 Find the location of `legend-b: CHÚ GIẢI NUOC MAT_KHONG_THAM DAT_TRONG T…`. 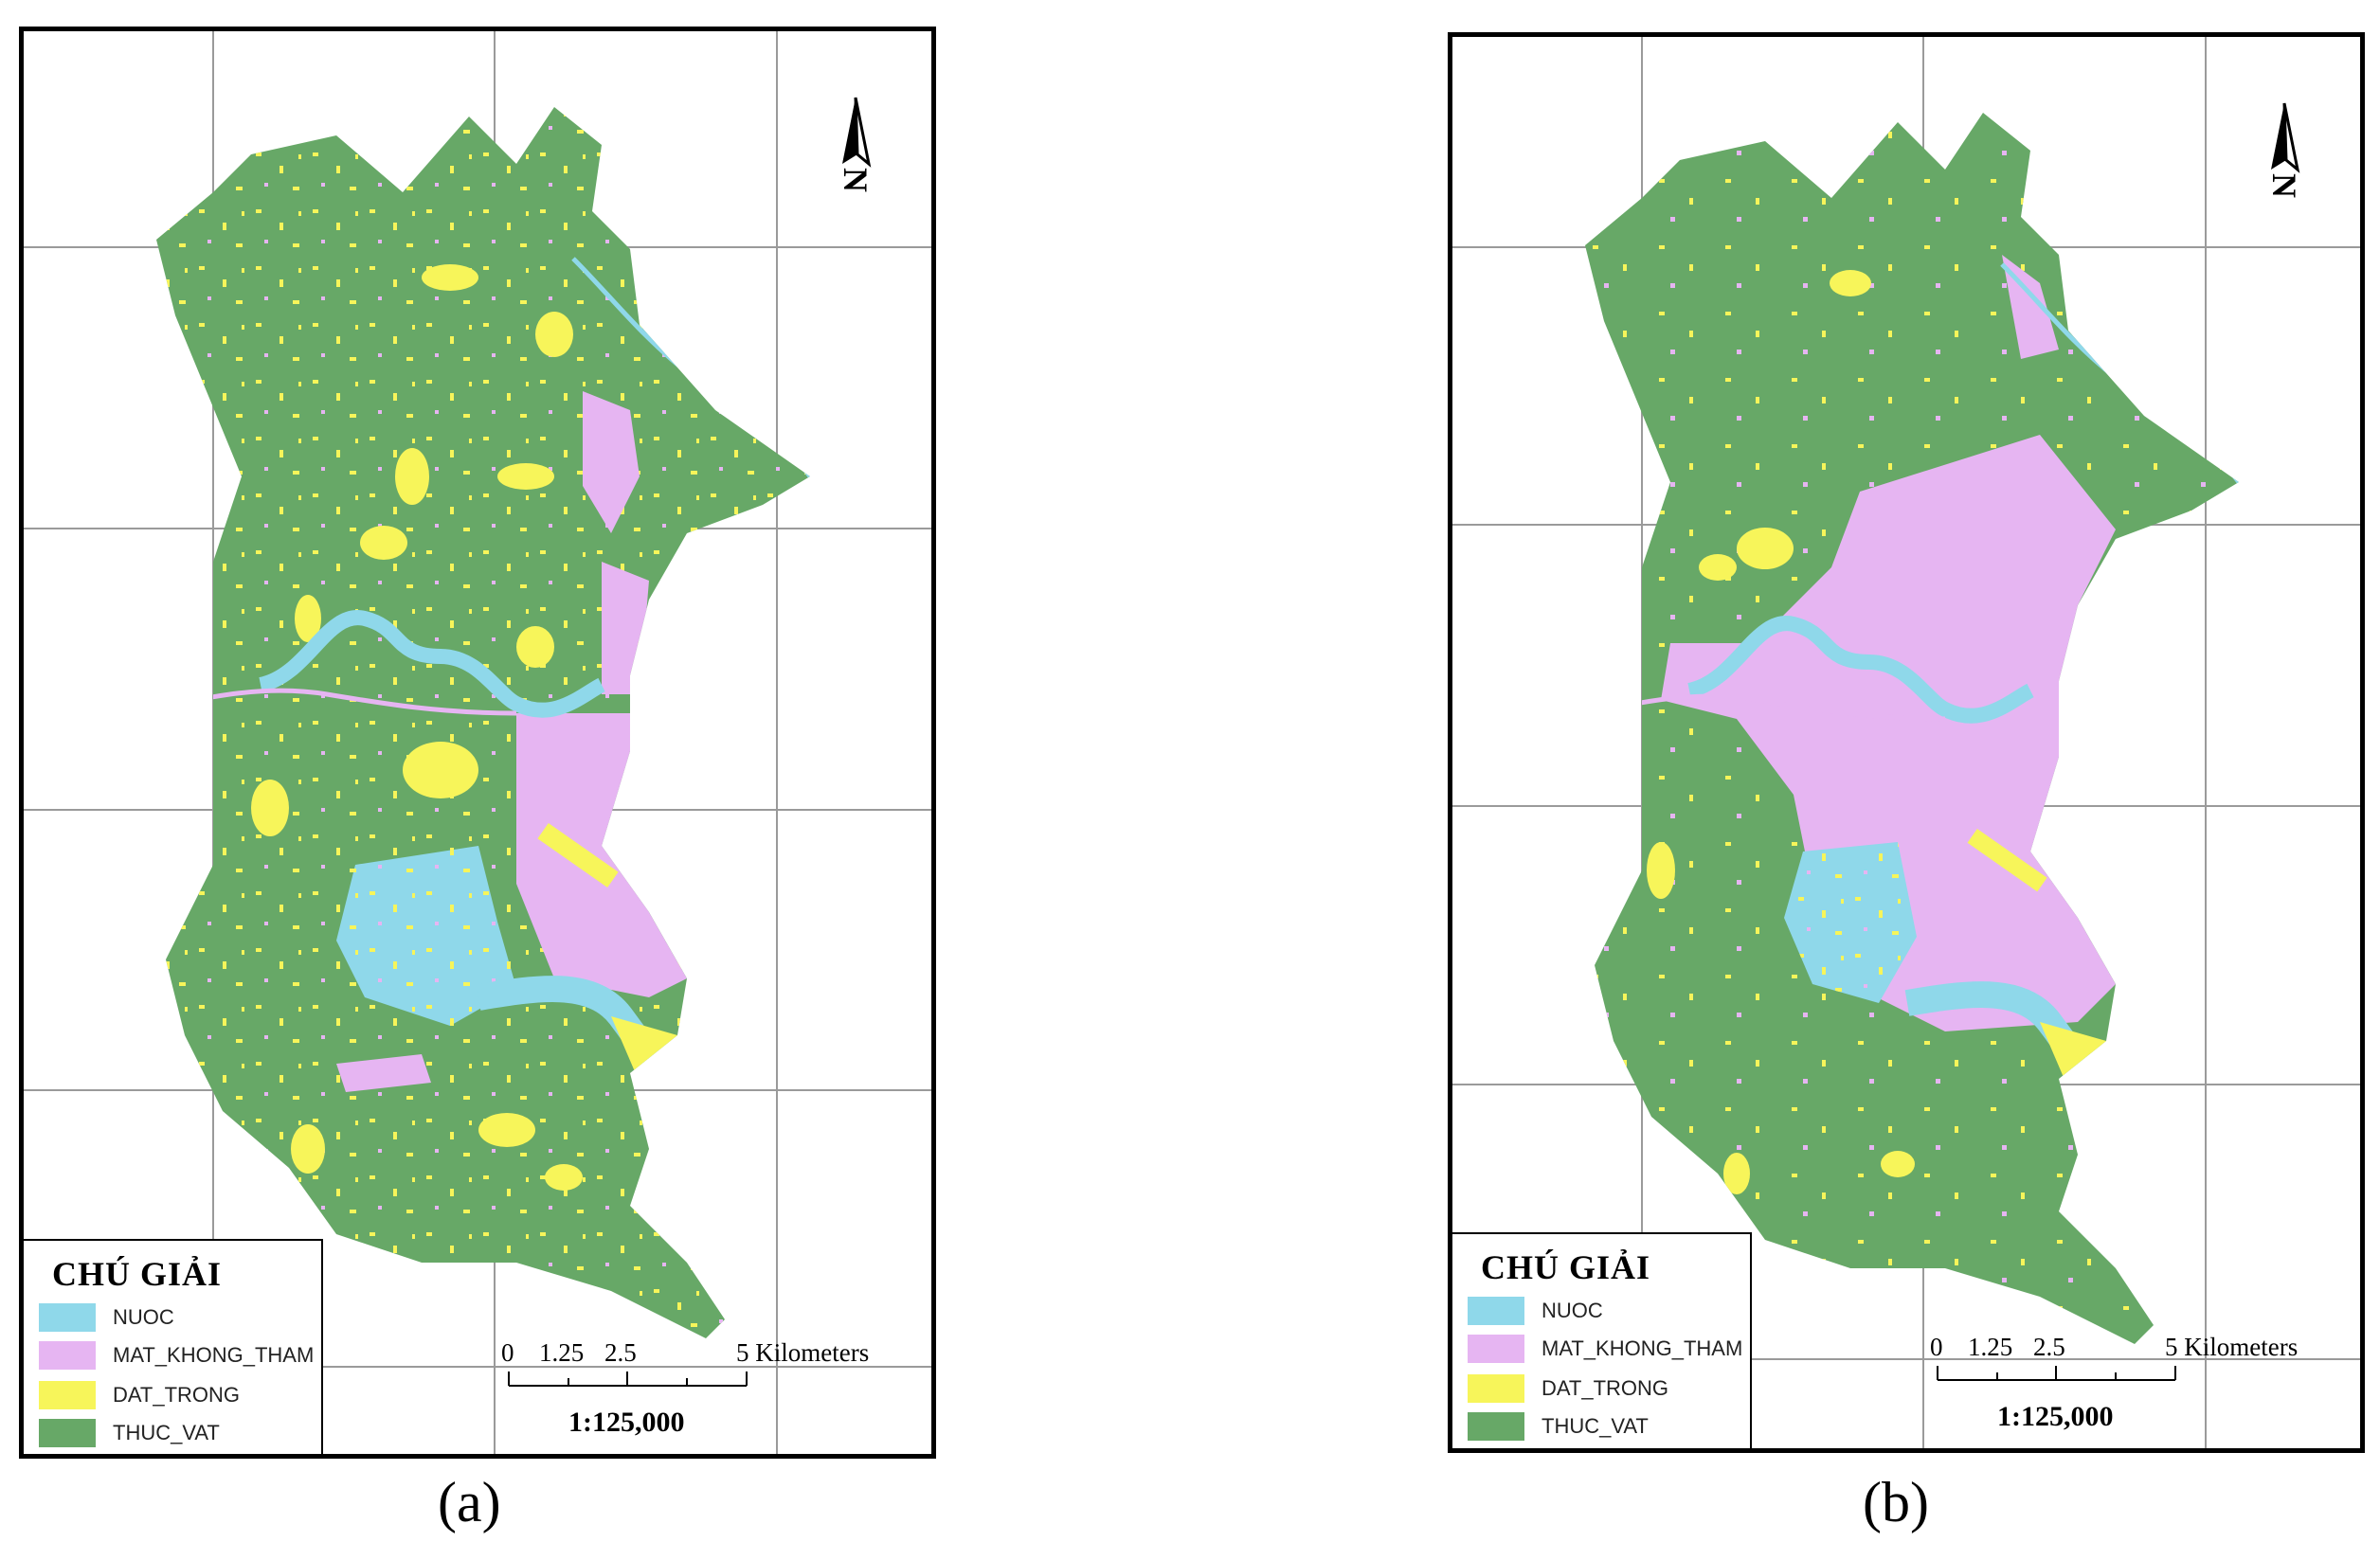

legend-b: CHÚ GIẢI NUOC MAT_KHONG_THAM DAT_TRONG T… is located at coordinates (1602, 1340).